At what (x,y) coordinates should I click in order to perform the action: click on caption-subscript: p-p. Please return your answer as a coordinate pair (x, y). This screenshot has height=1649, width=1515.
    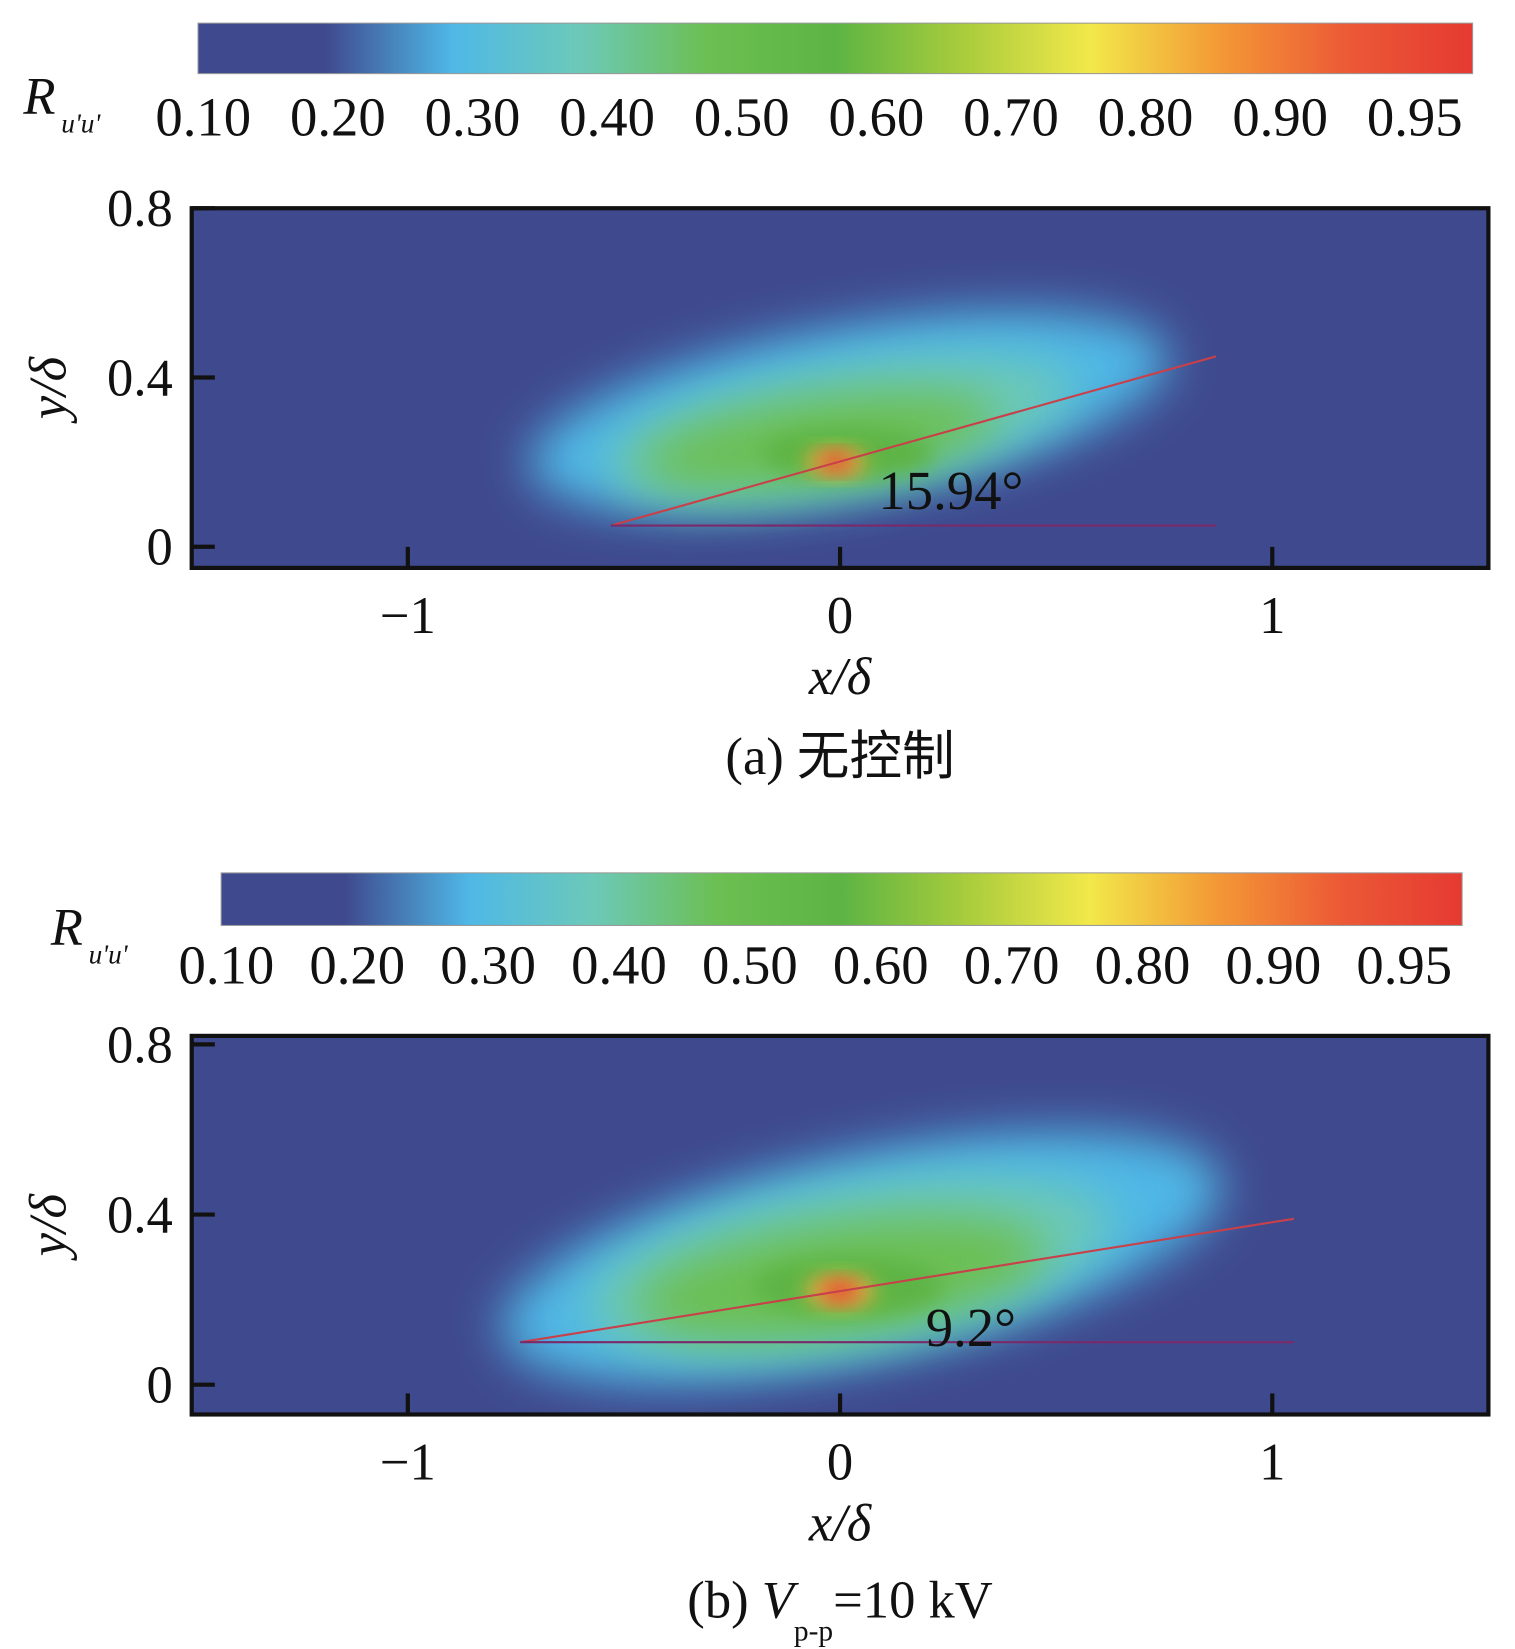
    Looking at the image, I should click on (813, 1632).